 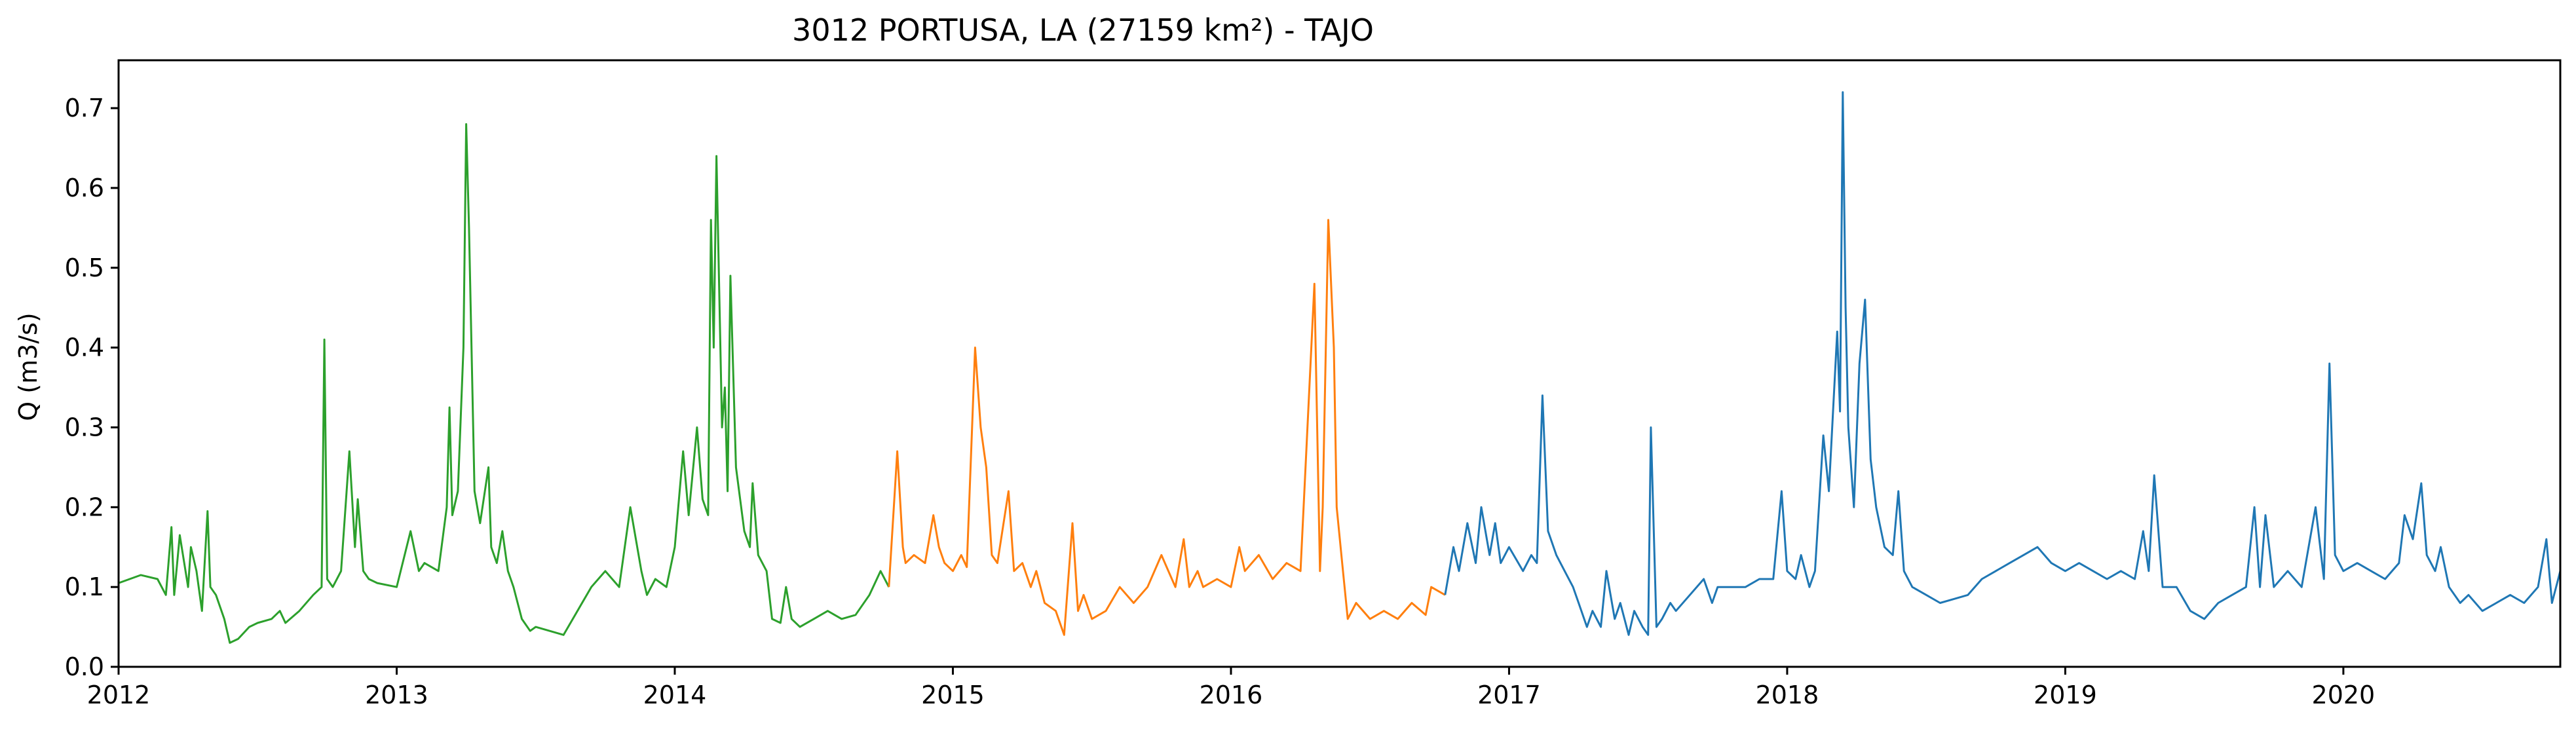 I want to click on y-tick-label: 0.2, so click(x=85, y=507).